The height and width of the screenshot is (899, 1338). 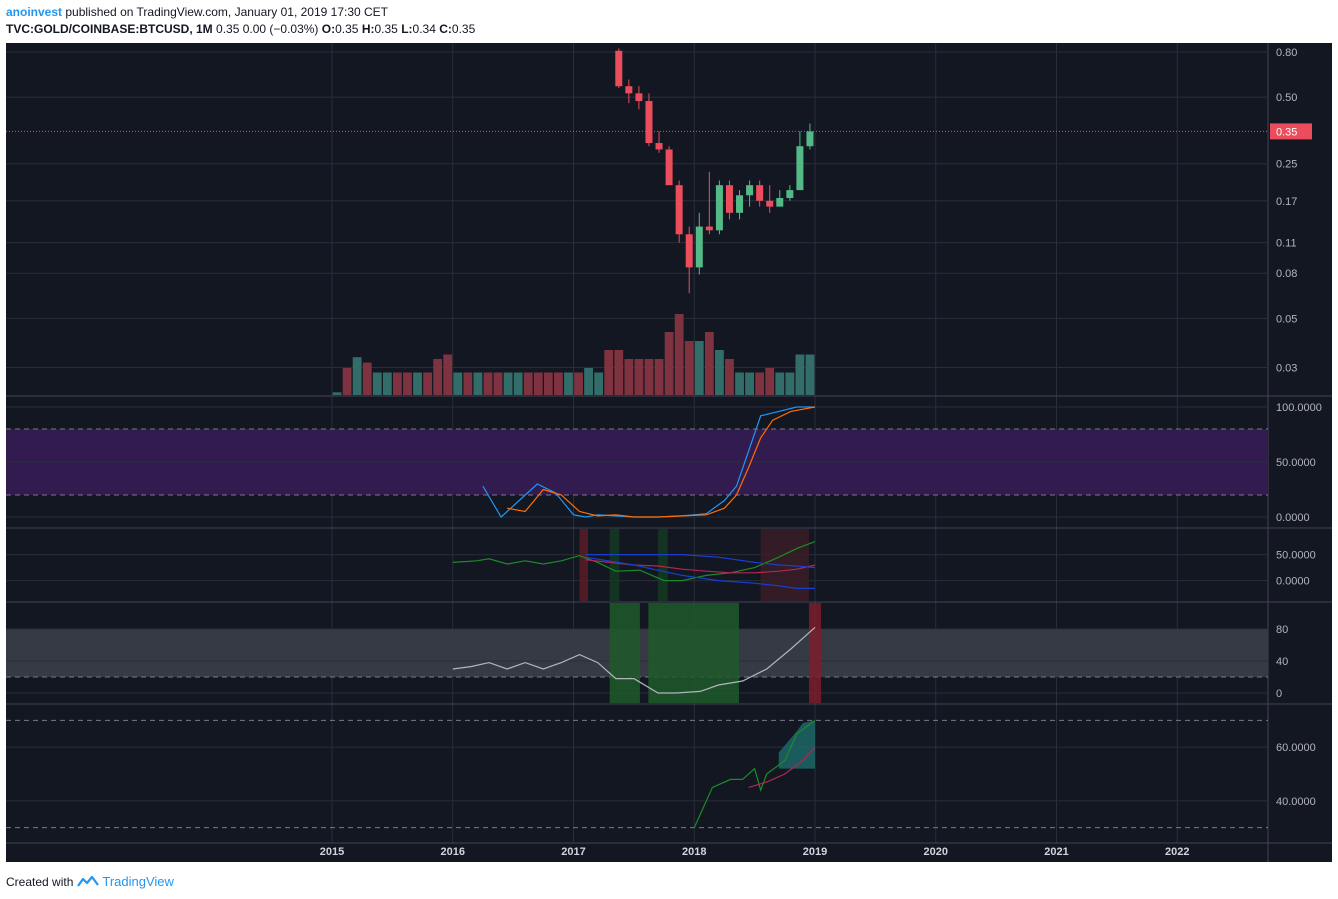 What do you see at coordinates (1286, 274) in the screenshot?
I see `price-tick-label: 0.08` at bounding box center [1286, 274].